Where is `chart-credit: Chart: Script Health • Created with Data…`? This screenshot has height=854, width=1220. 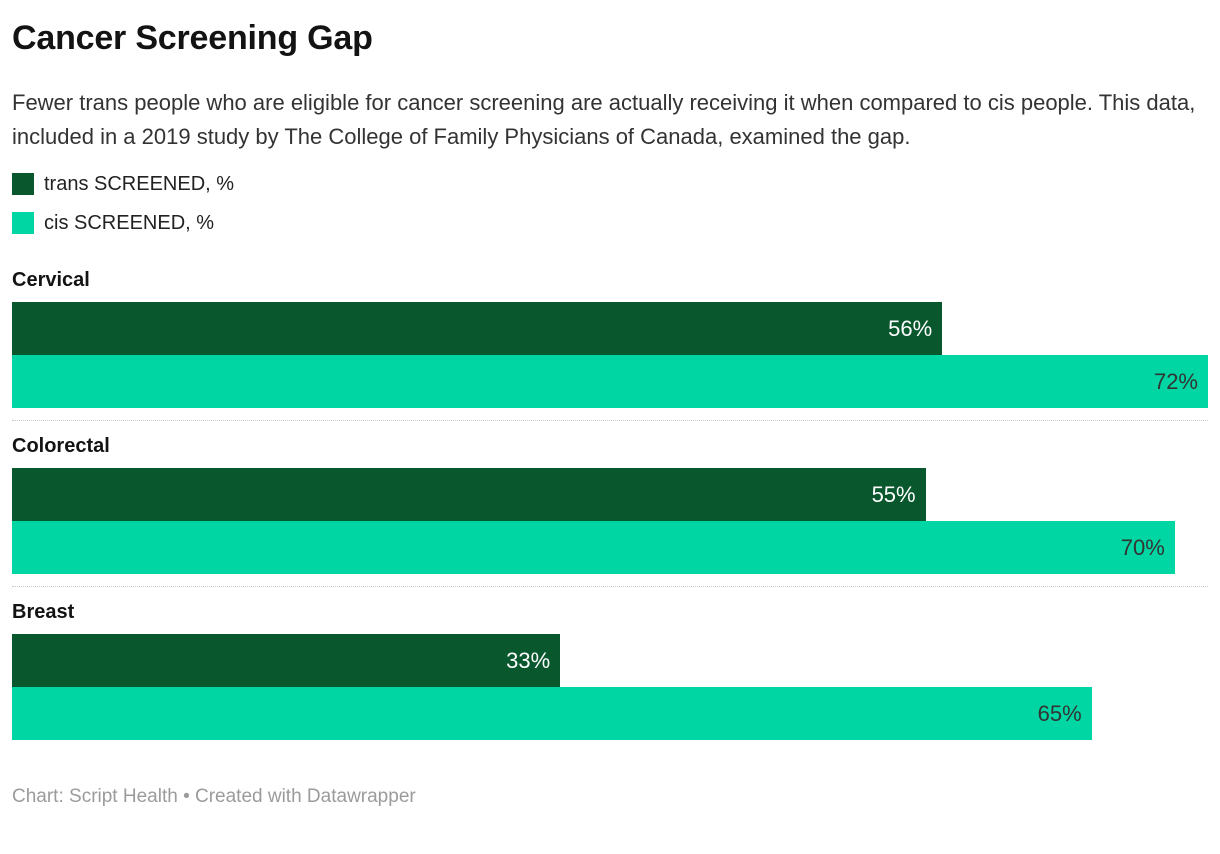
chart-credit: Chart: Script Health • Created with Data… is located at coordinates (214, 796).